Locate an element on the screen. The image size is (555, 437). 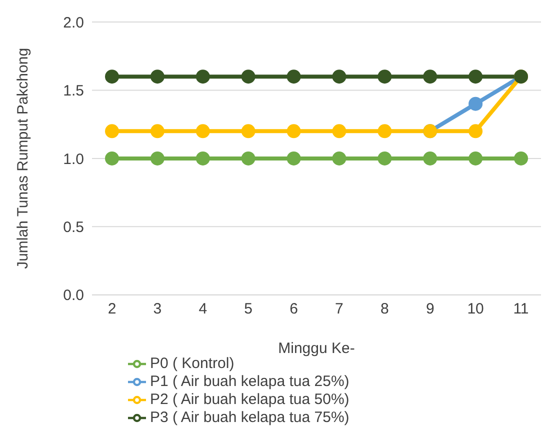
x-tick-label: 7 is located at coordinates (339, 309).